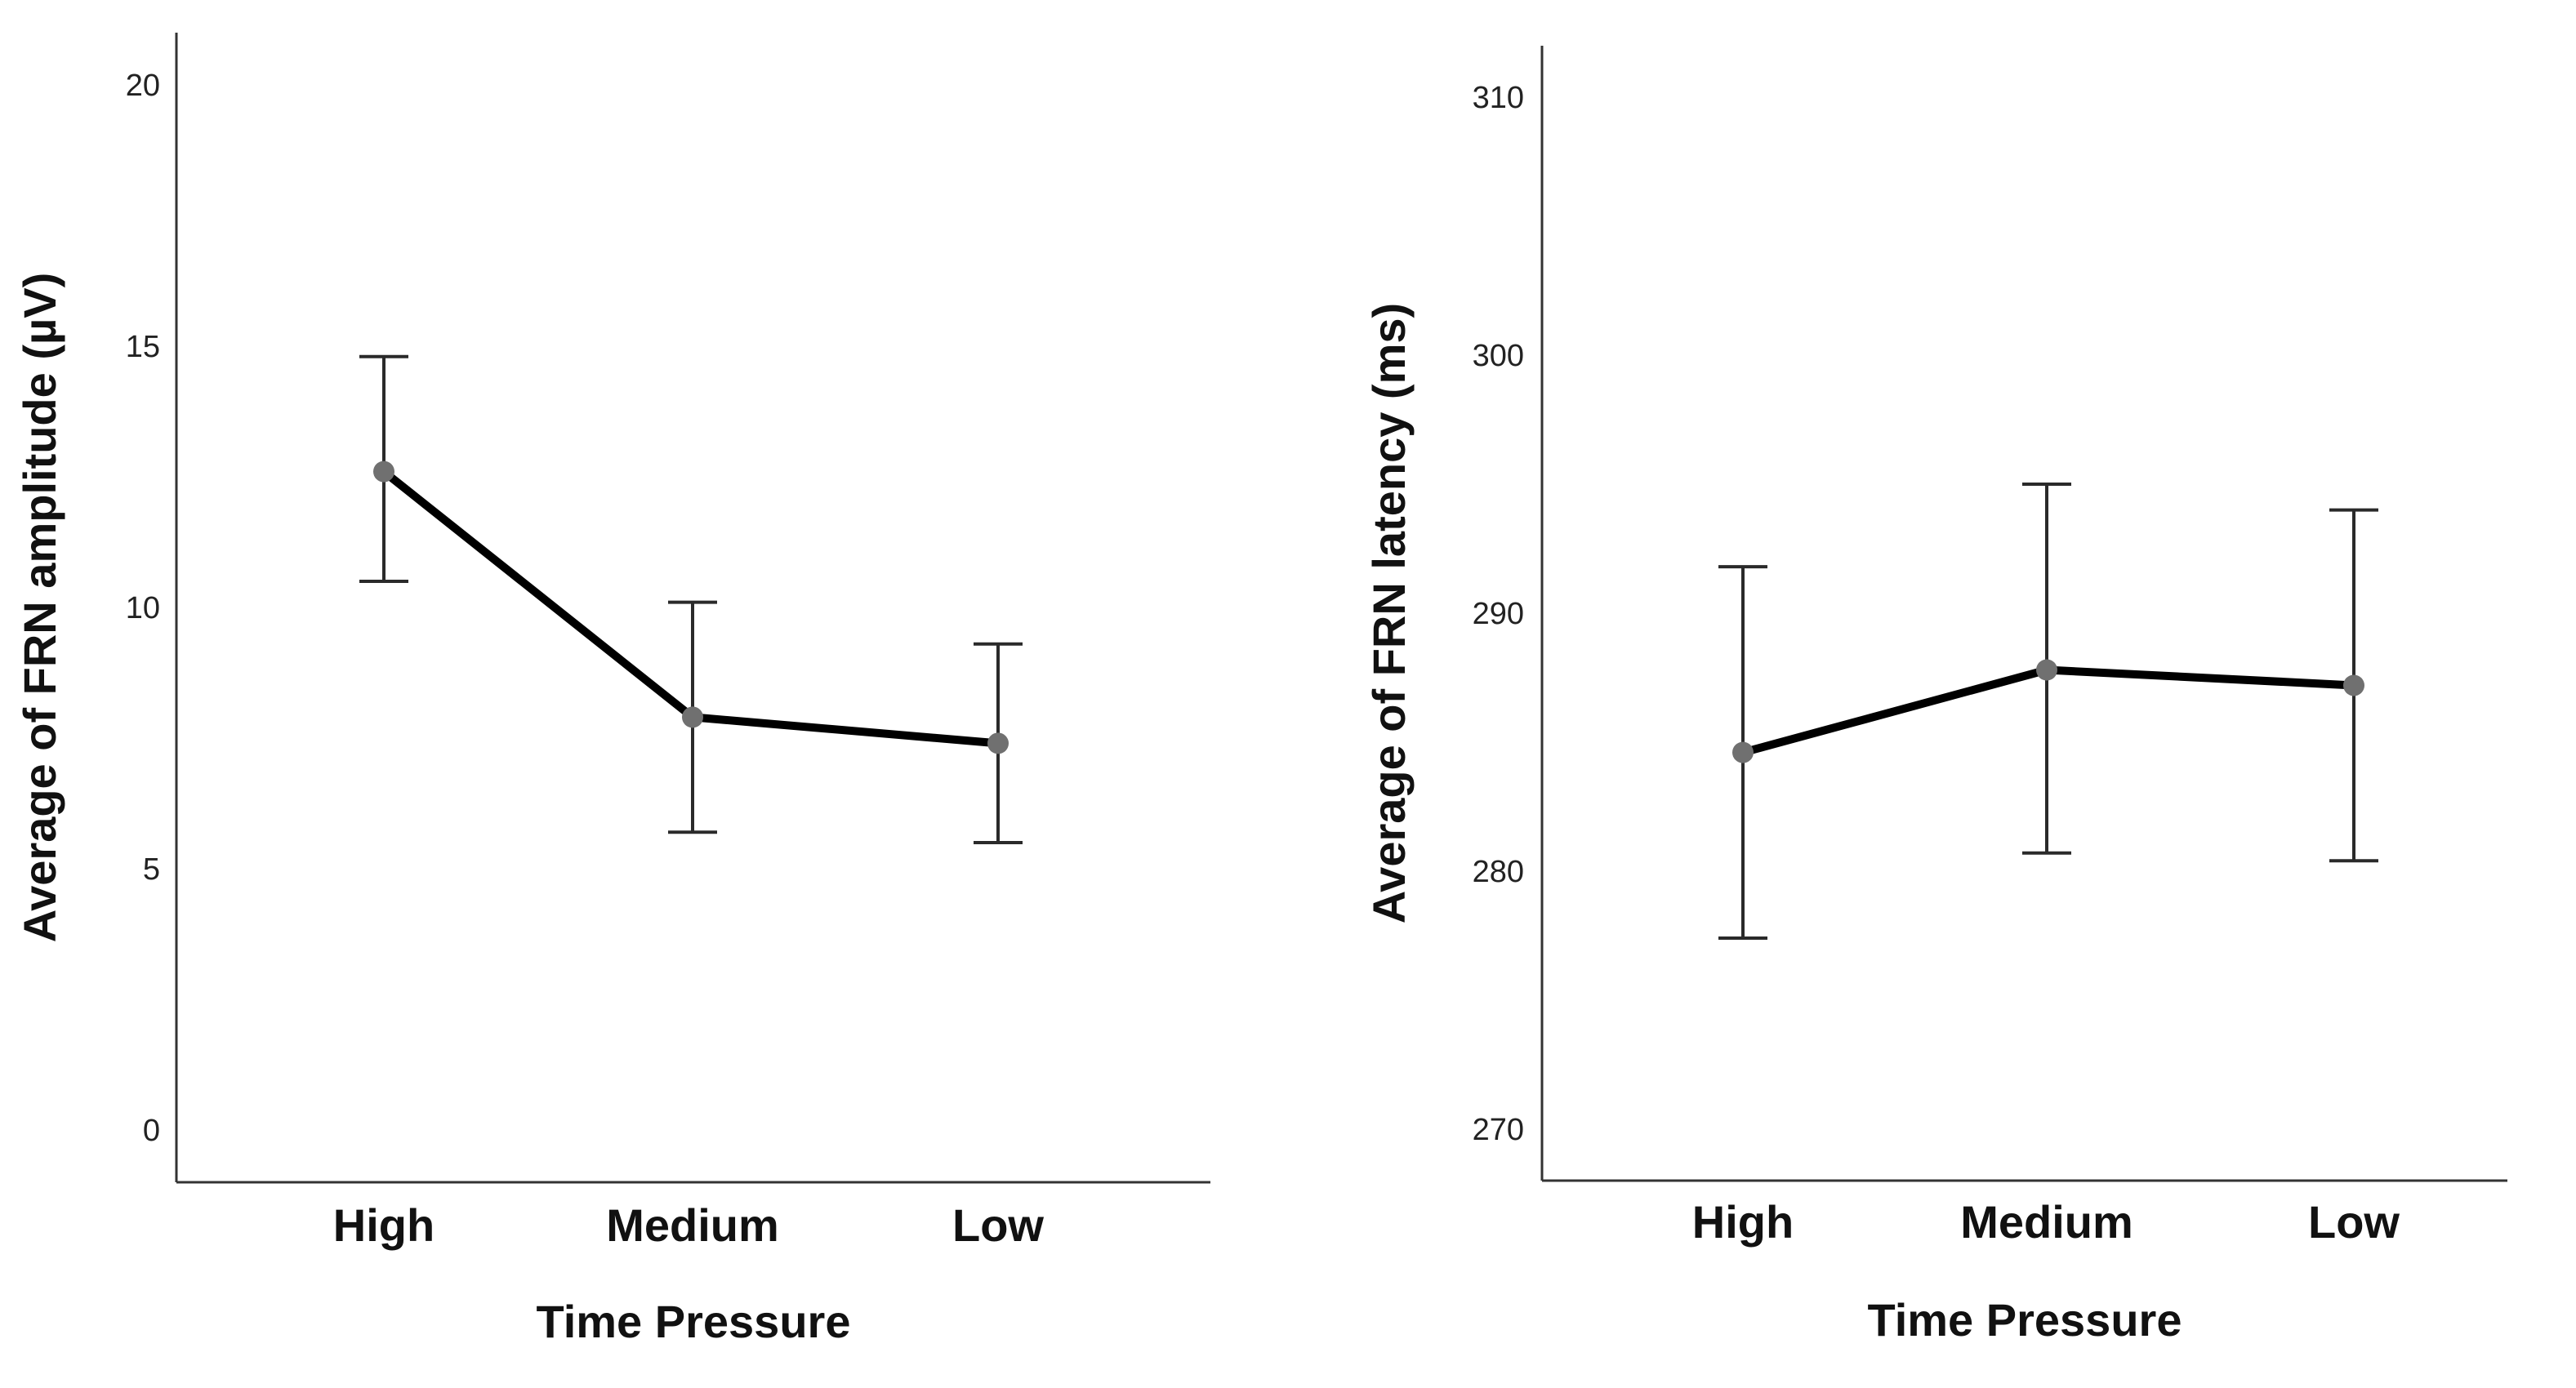 The image size is (2576, 1388). I want to click on y-axis-title: Average of FRN latency (ms), so click(1389, 613).